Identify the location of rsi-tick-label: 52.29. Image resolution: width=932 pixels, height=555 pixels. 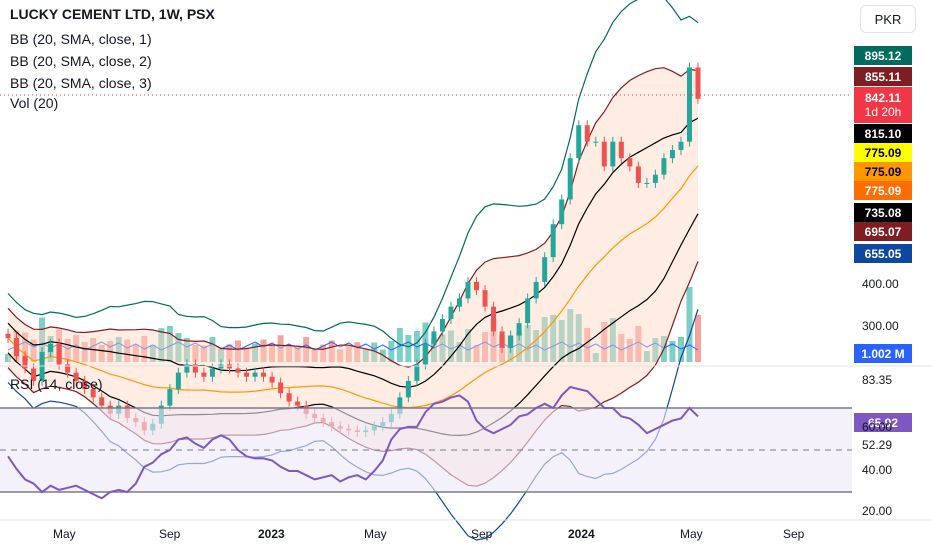
(877, 445).